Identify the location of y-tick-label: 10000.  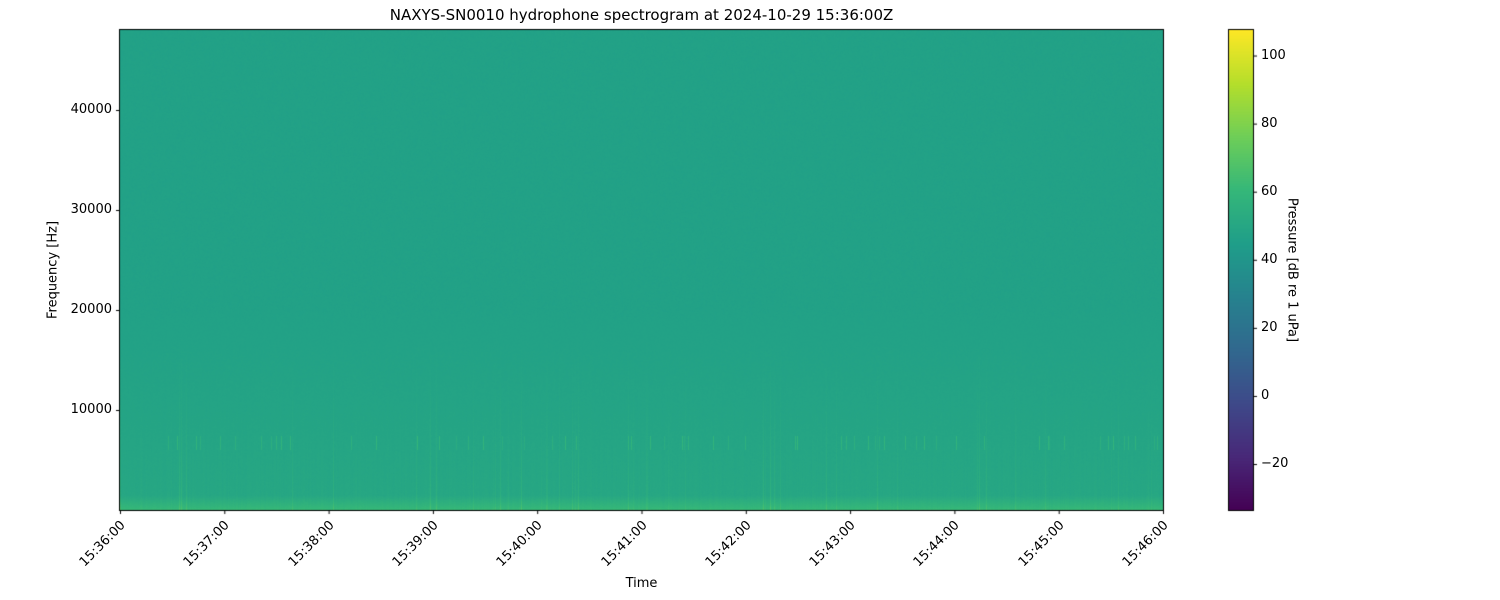
(91, 409).